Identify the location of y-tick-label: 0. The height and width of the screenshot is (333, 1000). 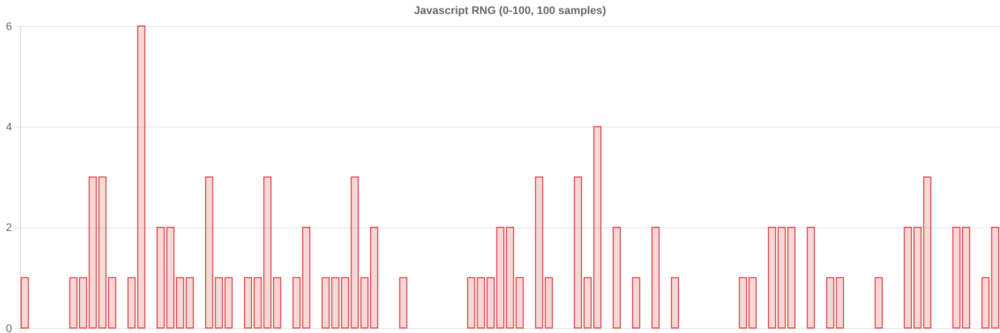
(9, 327).